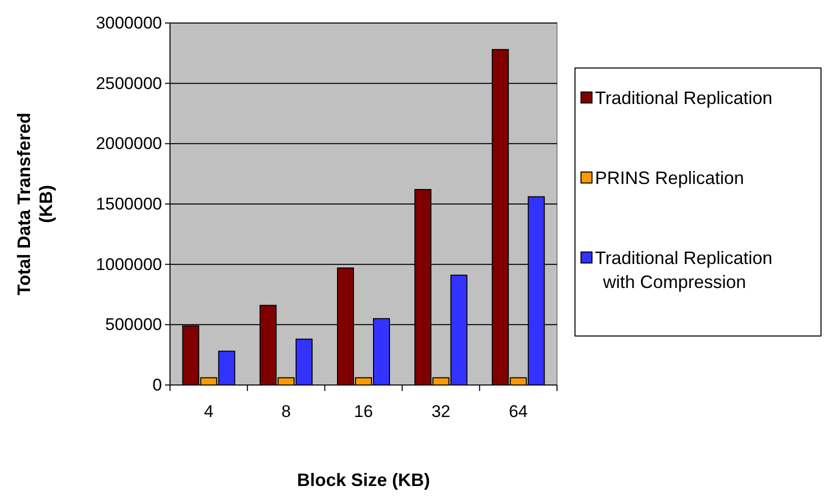 The image size is (827, 502). What do you see at coordinates (129, 83) in the screenshot?
I see `y-tick-label: 2500000` at bounding box center [129, 83].